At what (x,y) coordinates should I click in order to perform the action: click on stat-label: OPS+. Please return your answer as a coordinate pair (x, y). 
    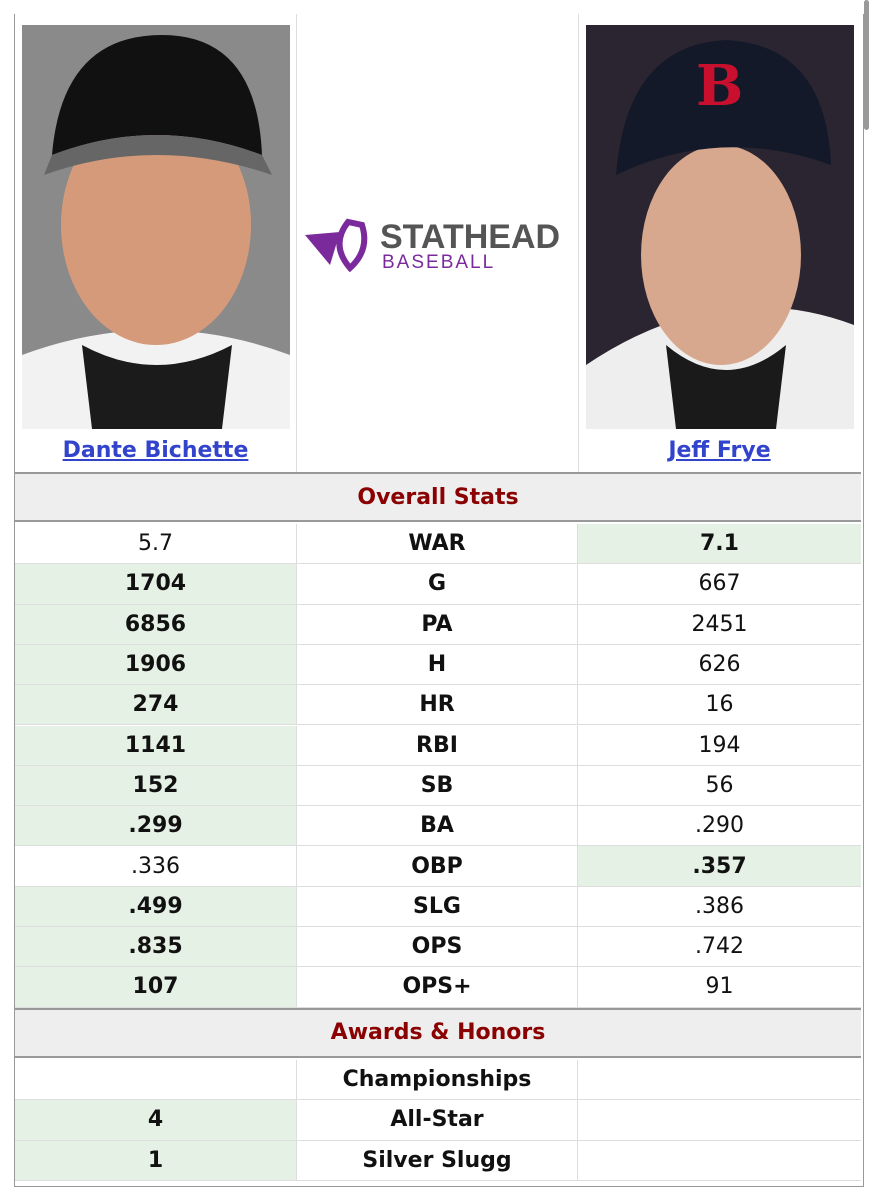
    Looking at the image, I should click on (437, 987).